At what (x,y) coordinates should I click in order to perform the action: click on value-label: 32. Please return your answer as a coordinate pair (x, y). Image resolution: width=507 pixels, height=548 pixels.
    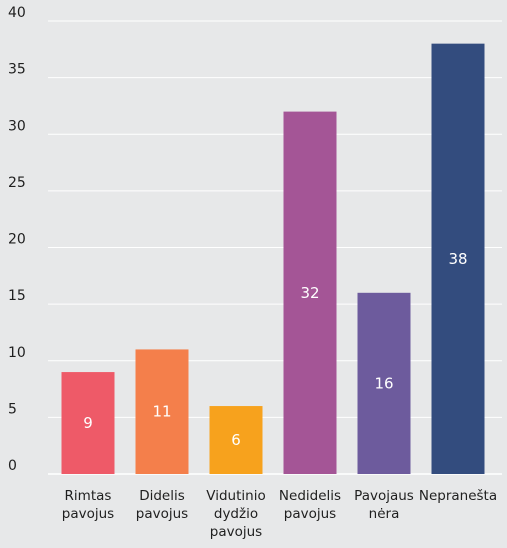
    Looking at the image, I should click on (309, 293).